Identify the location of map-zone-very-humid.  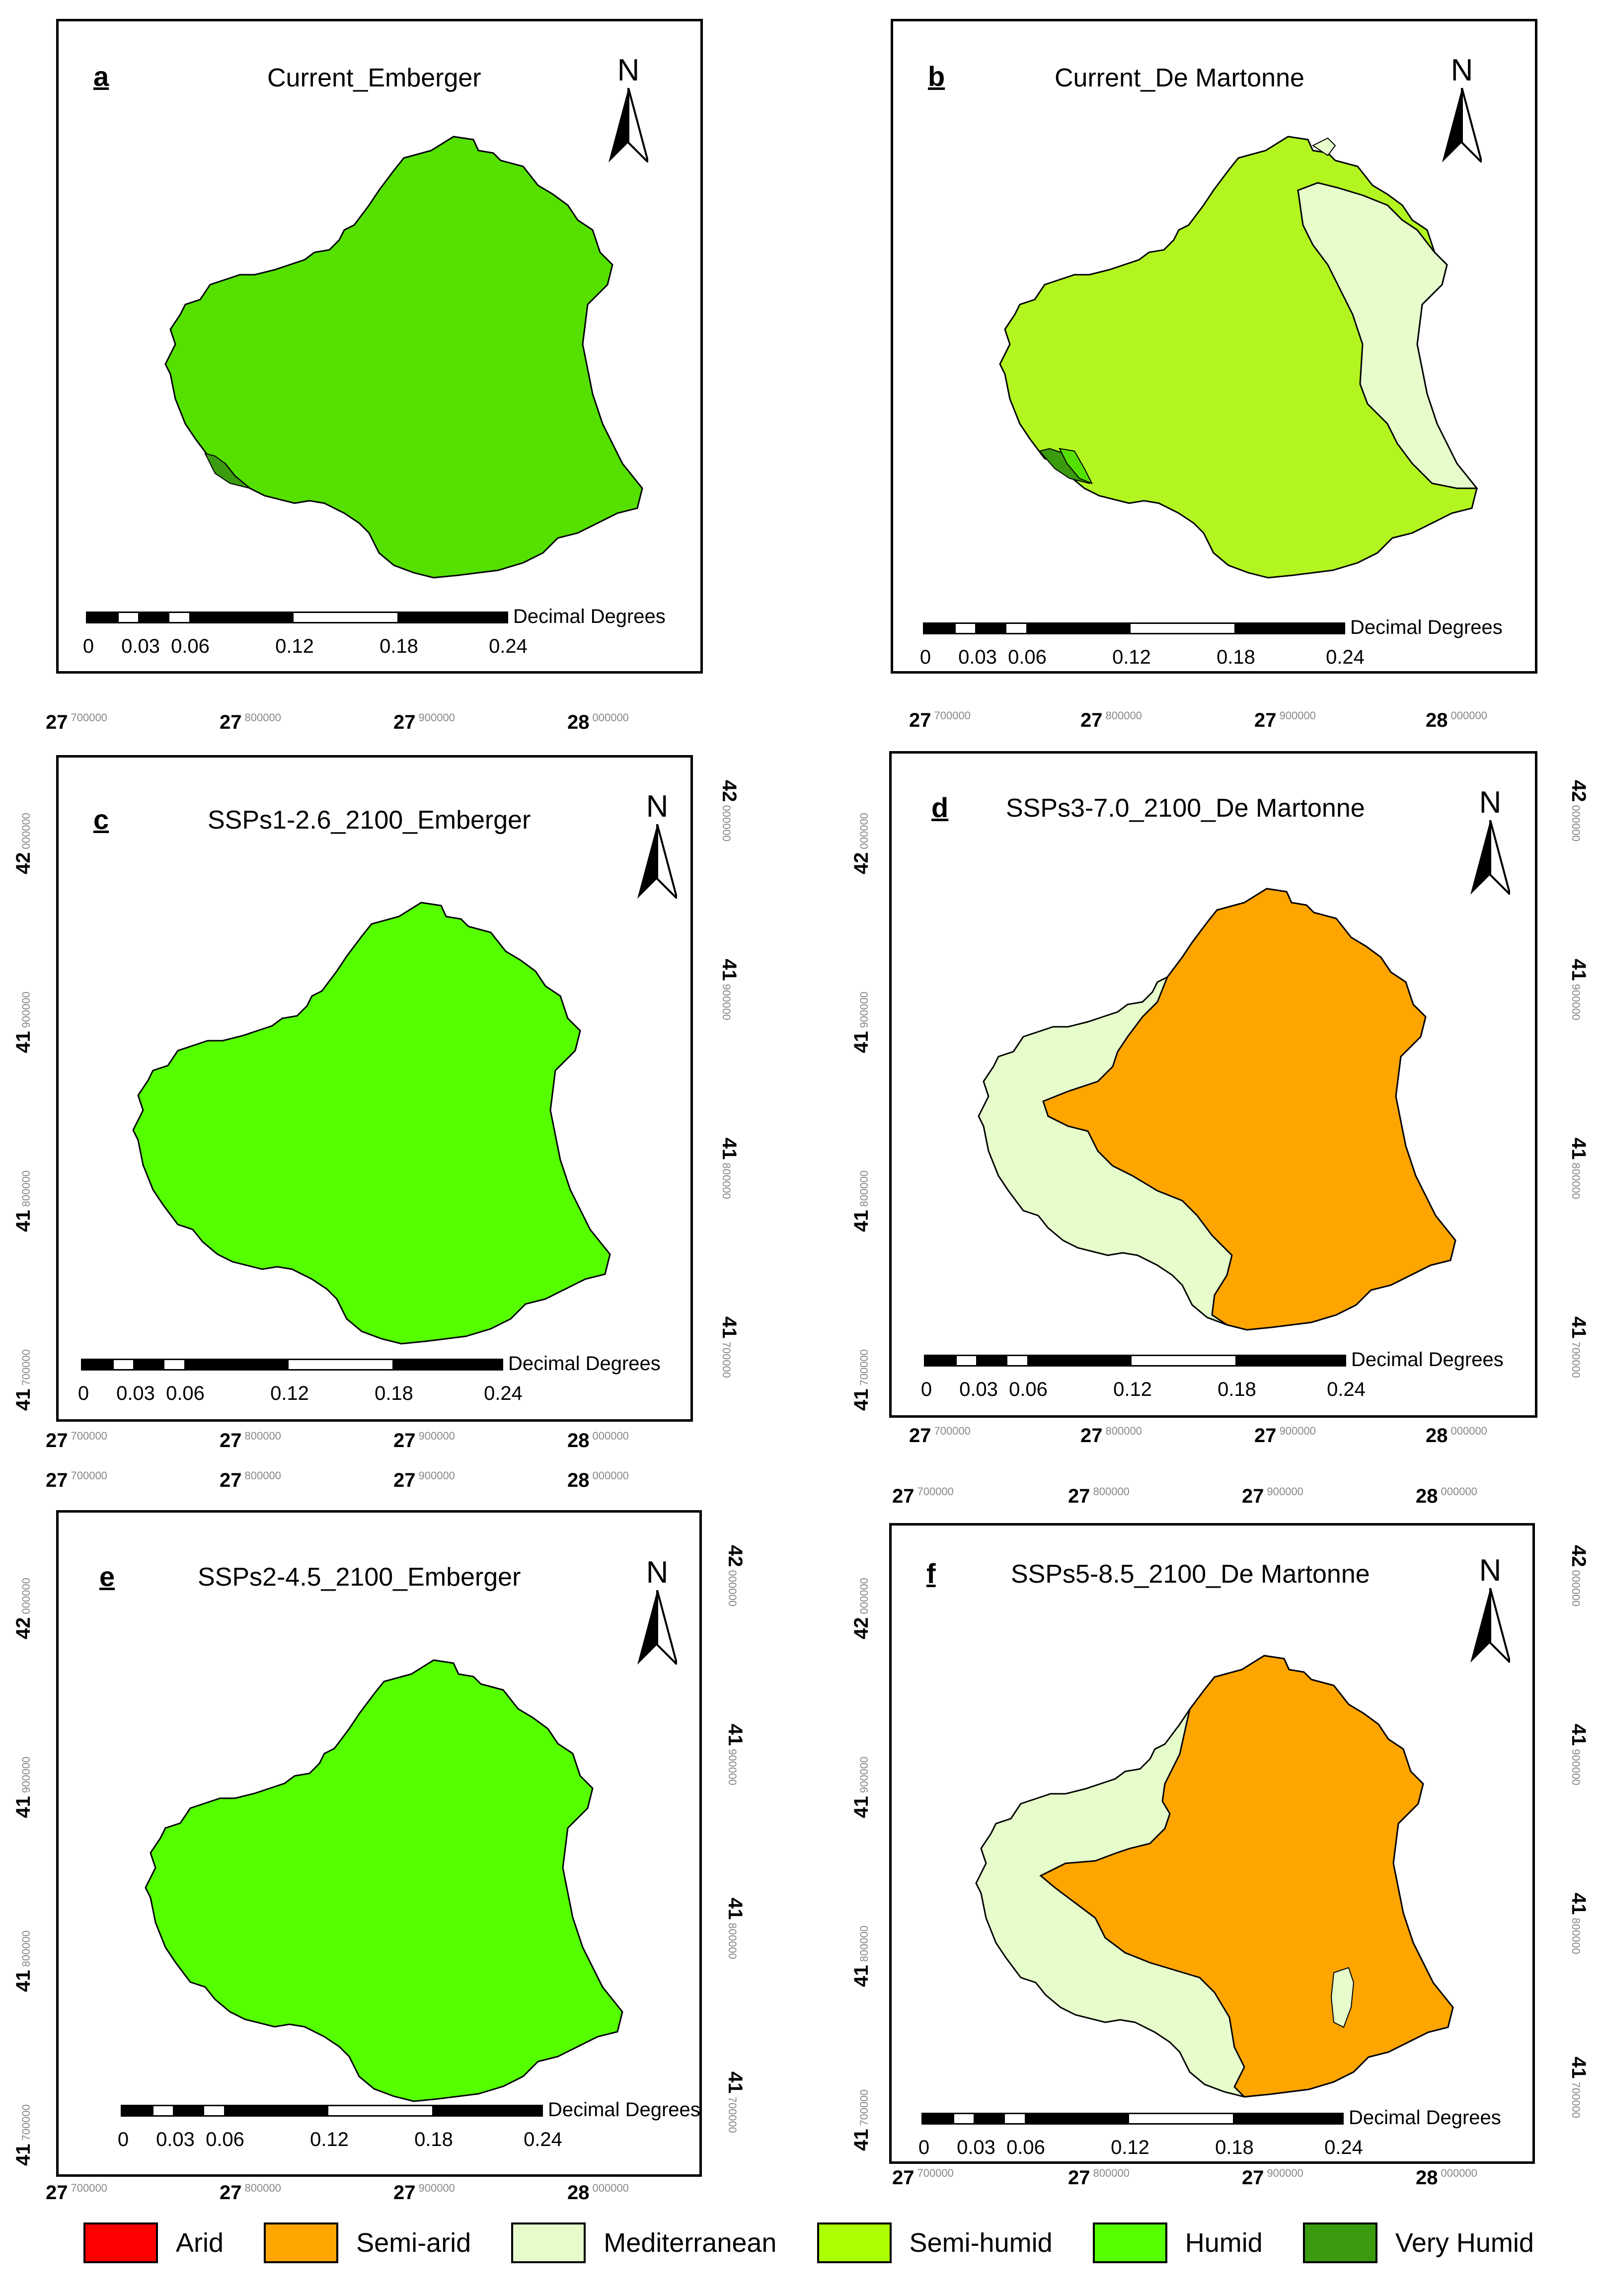
(227, 471).